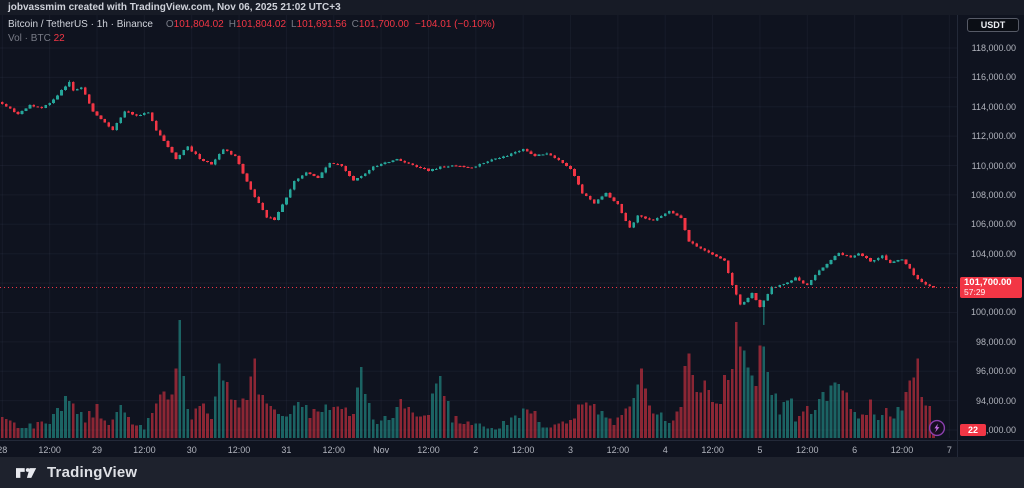  I want to click on tradingview-logo-icon, so click(28, 473).